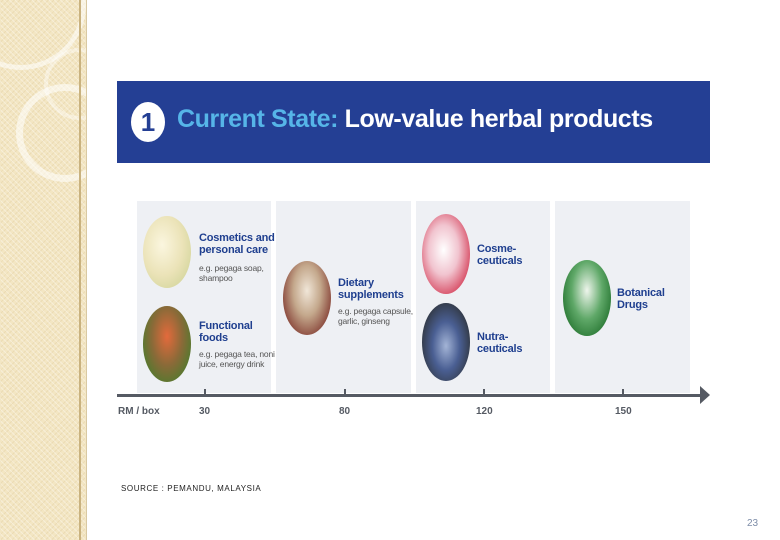  What do you see at coordinates (623, 411) in the screenshot?
I see `axis-tick-label-150: 150` at bounding box center [623, 411].